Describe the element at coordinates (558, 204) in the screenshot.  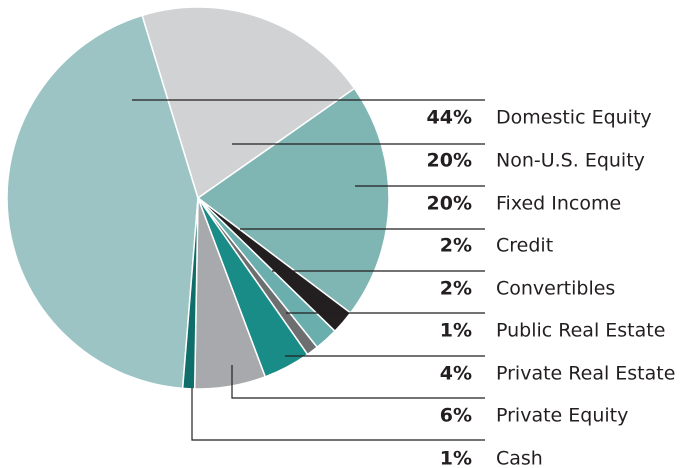
I see `category-label: Fixed Income` at that location.